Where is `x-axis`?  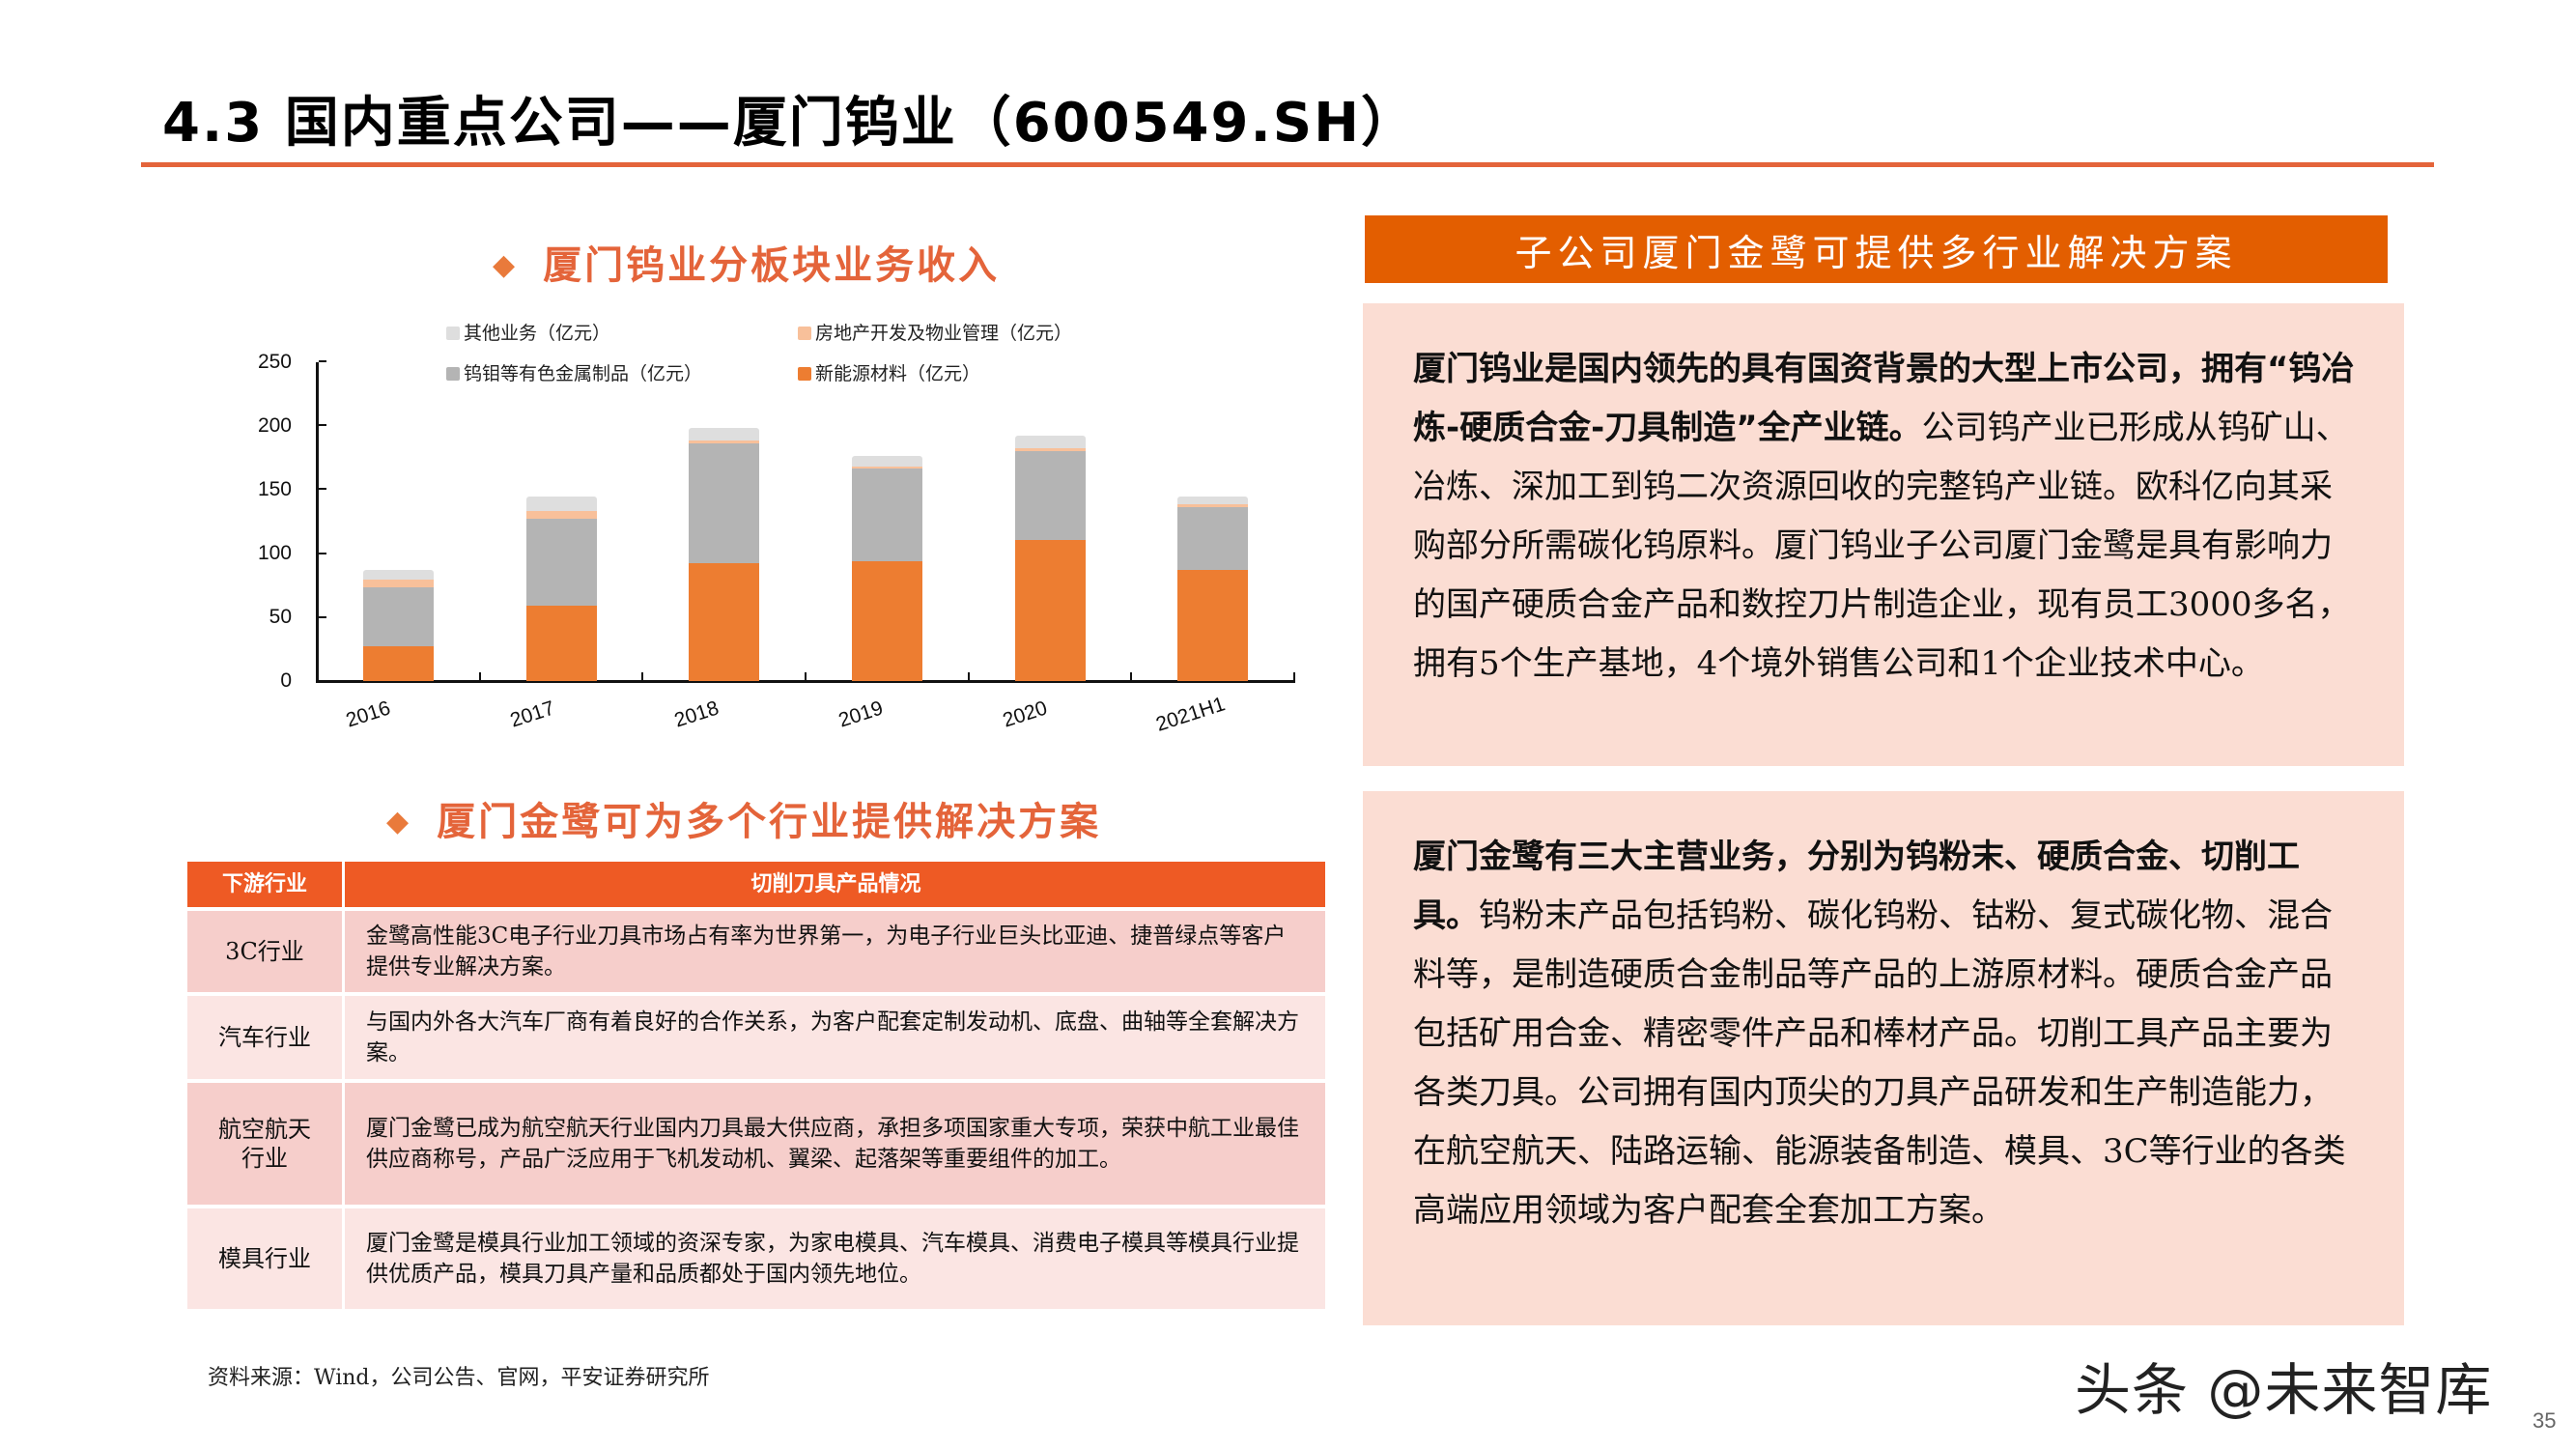
x-axis is located at coordinates (805, 681).